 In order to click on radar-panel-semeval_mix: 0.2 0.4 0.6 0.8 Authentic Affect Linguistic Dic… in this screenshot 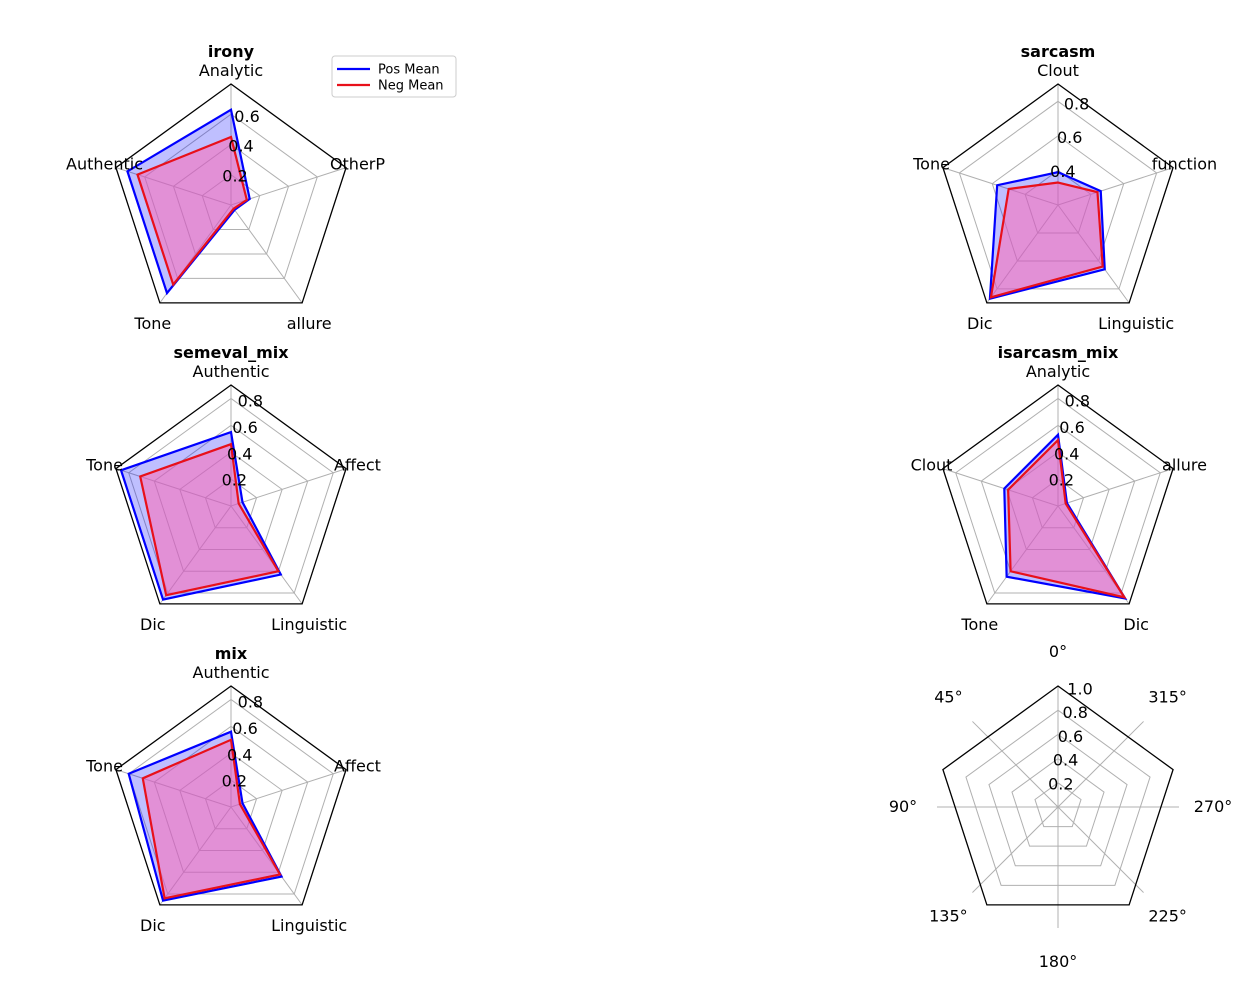, I will do `click(233, 488)`.